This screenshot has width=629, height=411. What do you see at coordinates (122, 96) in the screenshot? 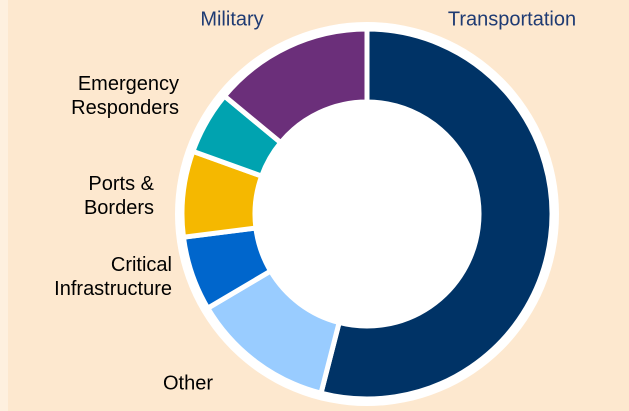
I see `category-label: Emergency Responders` at bounding box center [122, 96].